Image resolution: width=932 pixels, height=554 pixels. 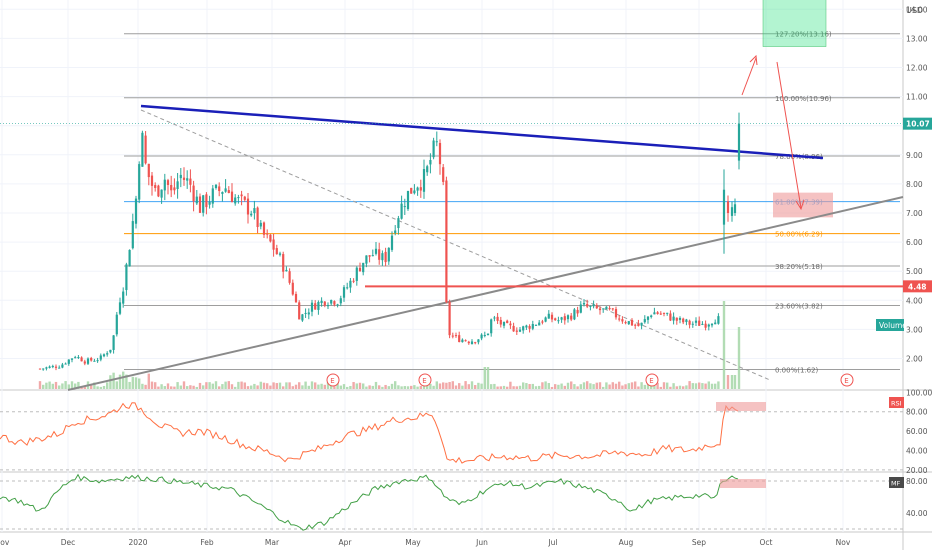 What do you see at coordinates (917, 9) in the screenshot?
I see `price-tick-label: 14.00` at bounding box center [917, 9].